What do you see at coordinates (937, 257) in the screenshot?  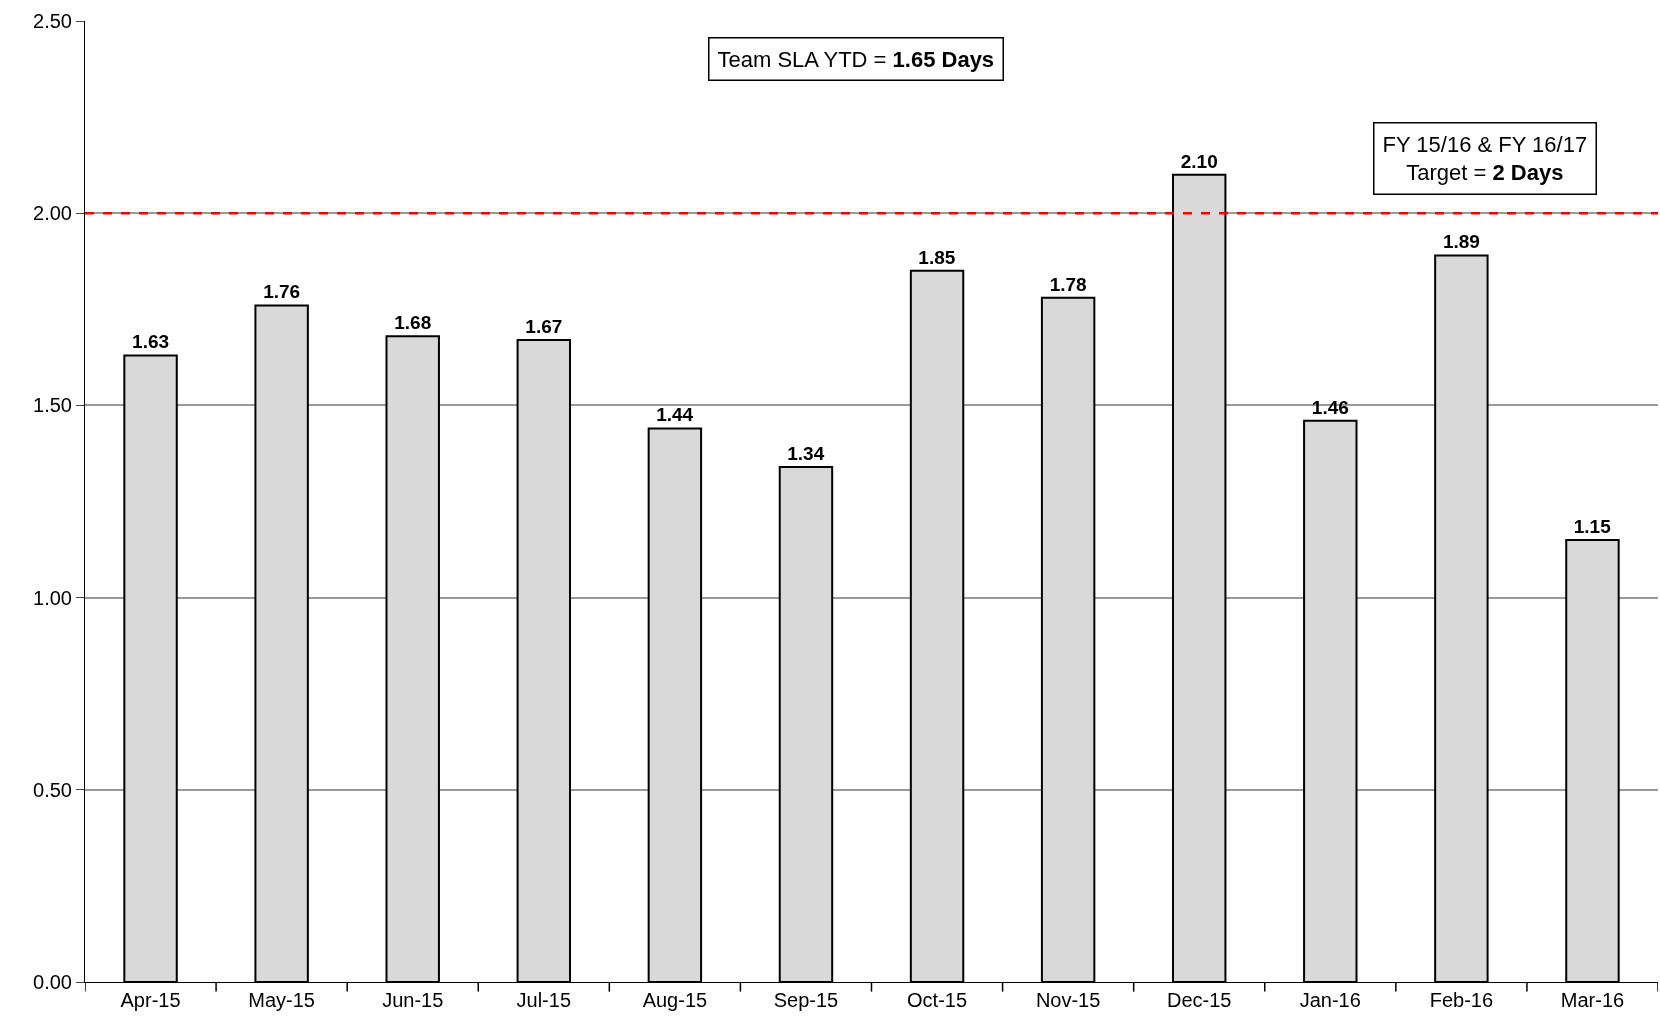 I see `data-label: 1.85` at bounding box center [937, 257].